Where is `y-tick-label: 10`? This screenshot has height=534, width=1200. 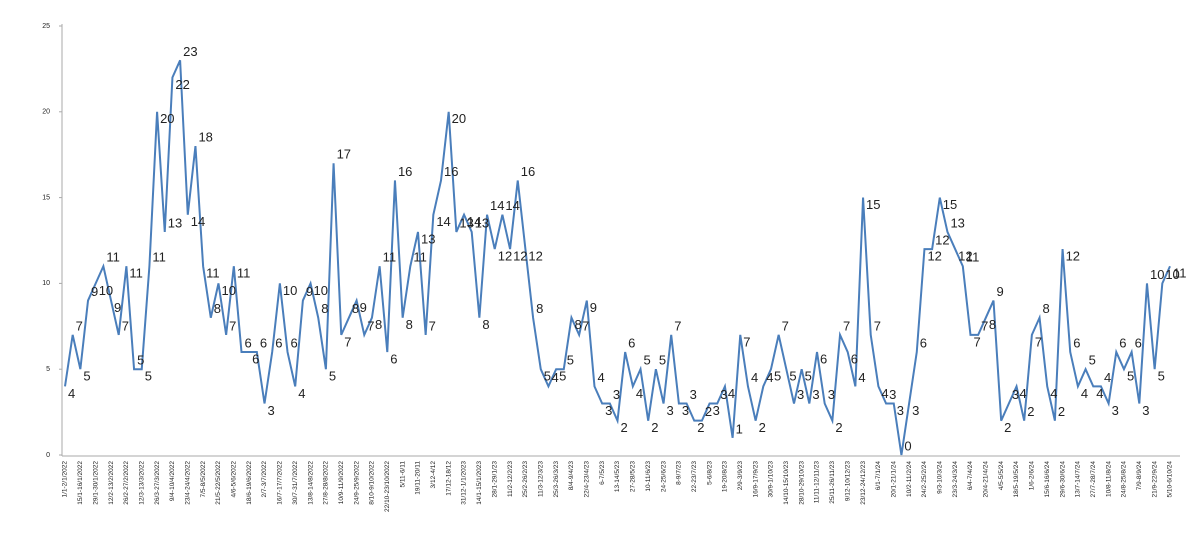 y-tick-label: 10 is located at coordinates (46, 283).